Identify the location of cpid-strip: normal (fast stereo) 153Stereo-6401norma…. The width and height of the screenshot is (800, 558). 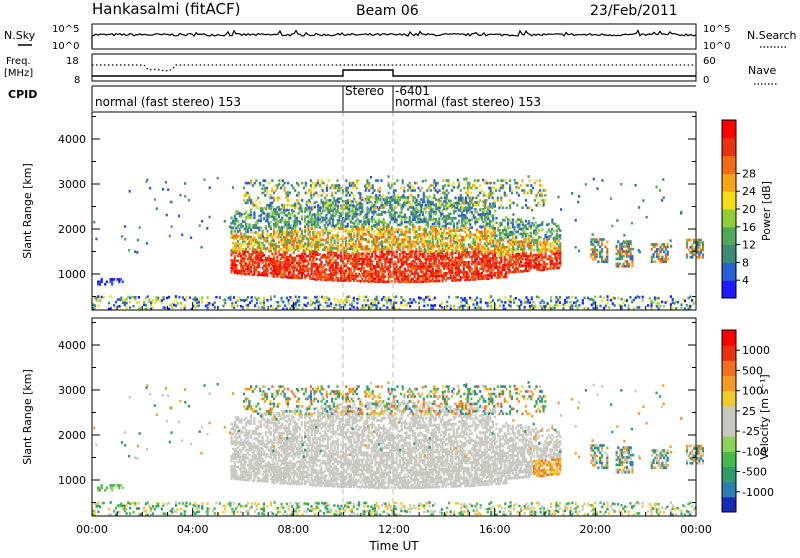
(394, 97).